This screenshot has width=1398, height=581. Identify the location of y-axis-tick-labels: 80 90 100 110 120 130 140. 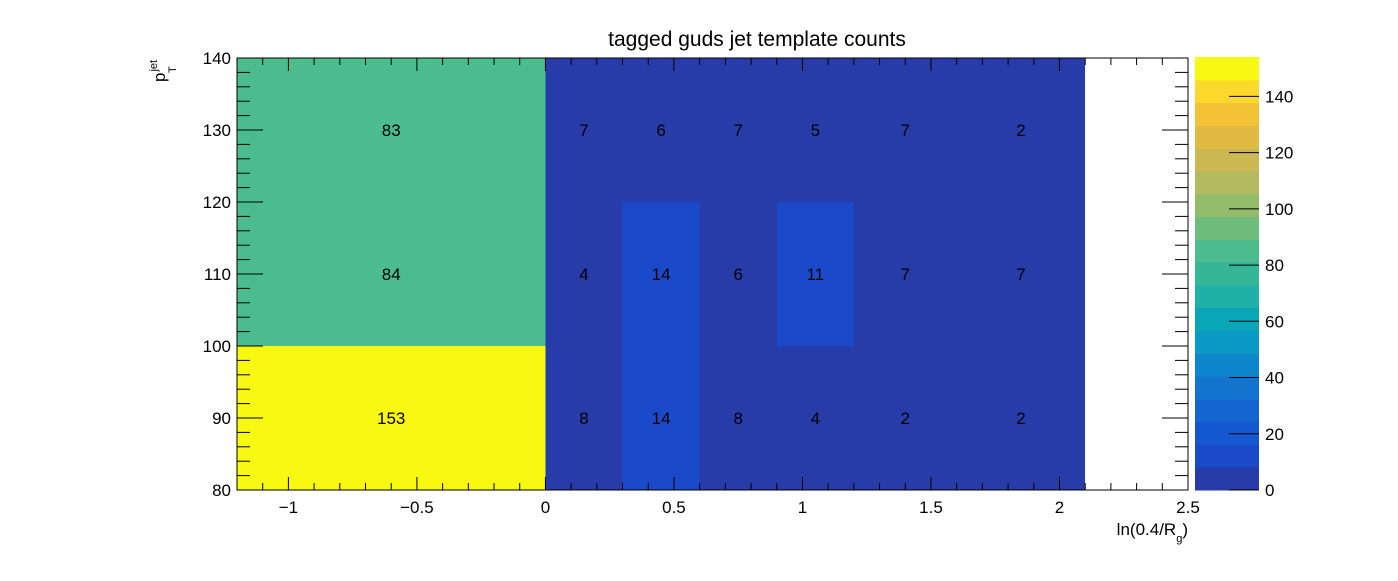
(217, 274).